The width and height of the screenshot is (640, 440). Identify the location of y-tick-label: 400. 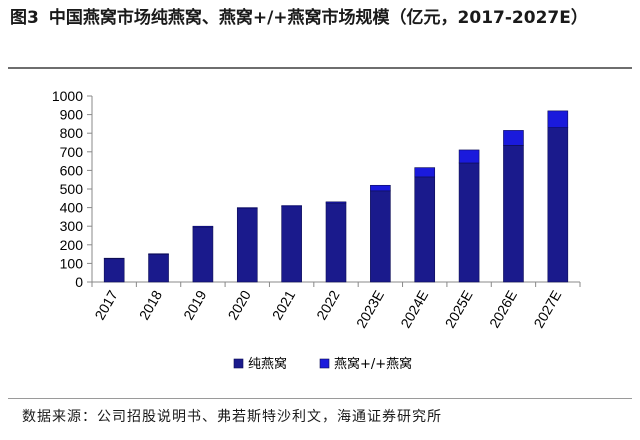
(72, 208).